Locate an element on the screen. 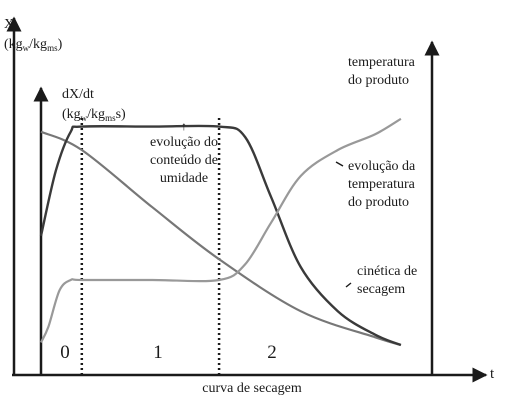 This screenshot has width=505, height=400. moisture-annotation-line3: umidade is located at coordinates (184, 178).